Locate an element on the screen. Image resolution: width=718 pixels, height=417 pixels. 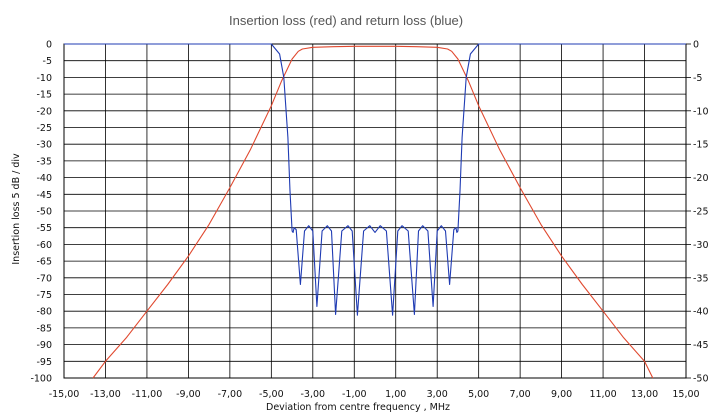
x-tick-label: 3,00 is located at coordinates (437, 394).